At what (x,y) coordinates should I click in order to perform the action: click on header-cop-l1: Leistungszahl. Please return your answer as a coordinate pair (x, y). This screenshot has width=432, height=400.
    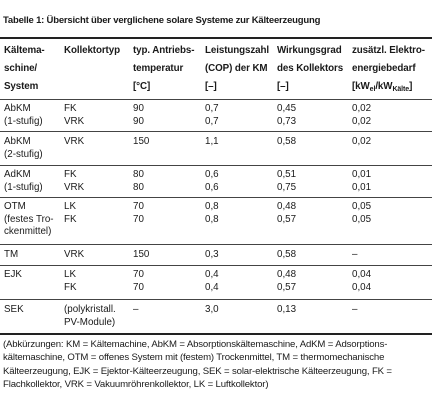
    Looking at the image, I should click on (237, 50).